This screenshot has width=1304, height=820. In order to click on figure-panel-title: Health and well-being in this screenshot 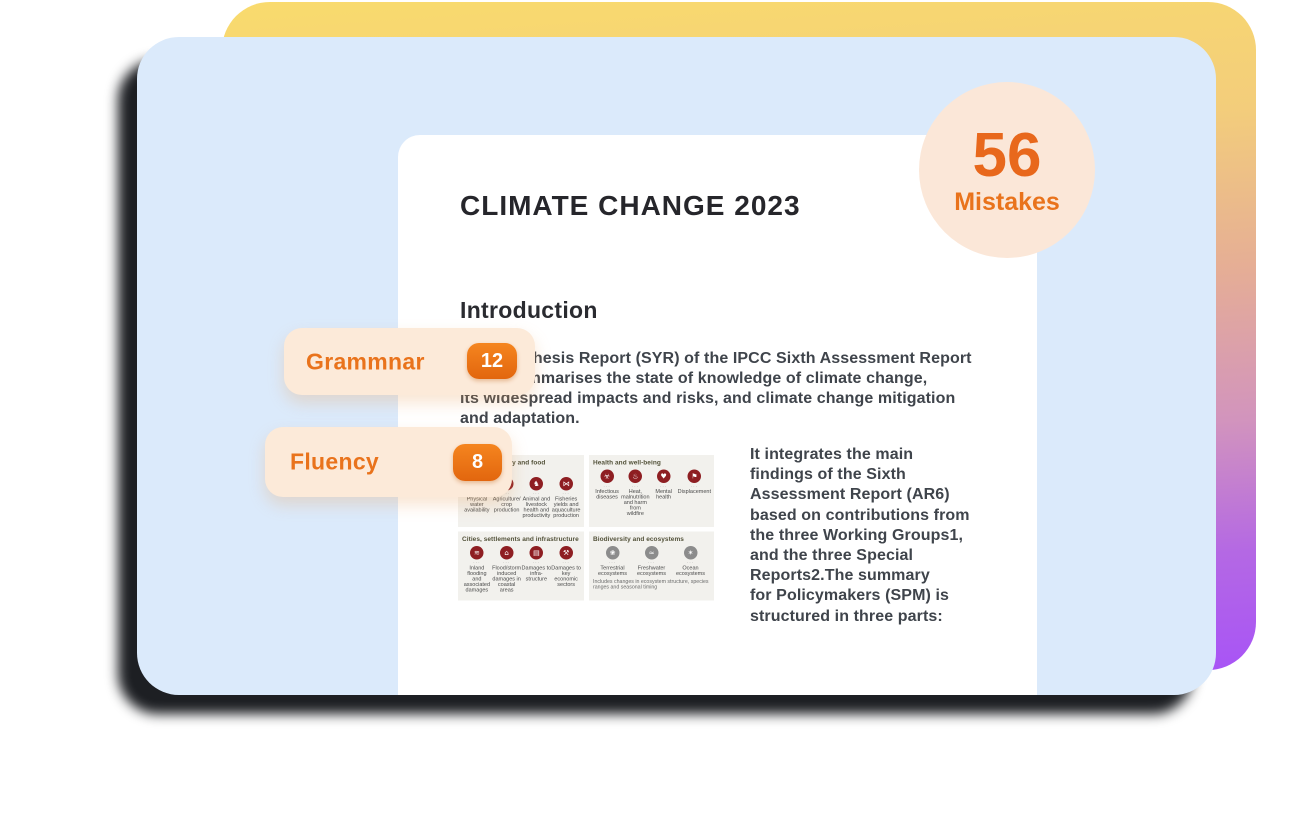, I will do `click(627, 462)`.